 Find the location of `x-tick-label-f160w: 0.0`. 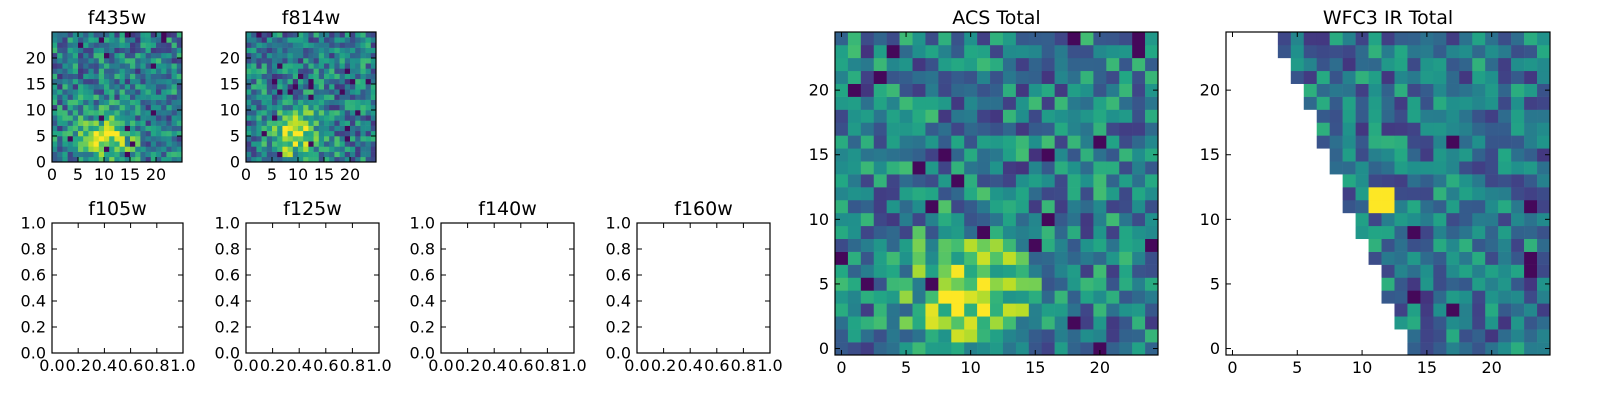

x-tick-label-f160w: 0.0 is located at coordinates (636, 365).